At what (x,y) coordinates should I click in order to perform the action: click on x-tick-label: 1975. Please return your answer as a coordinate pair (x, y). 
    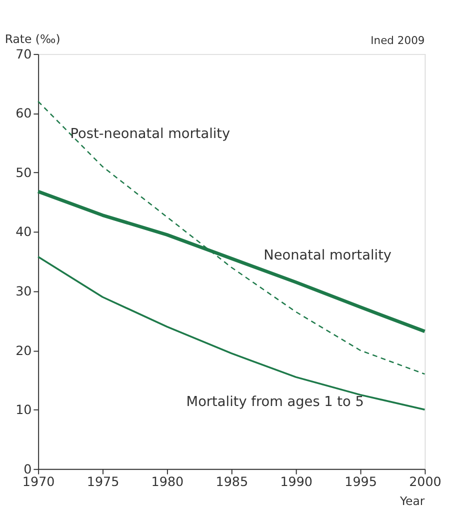
    Looking at the image, I should click on (103, 482).